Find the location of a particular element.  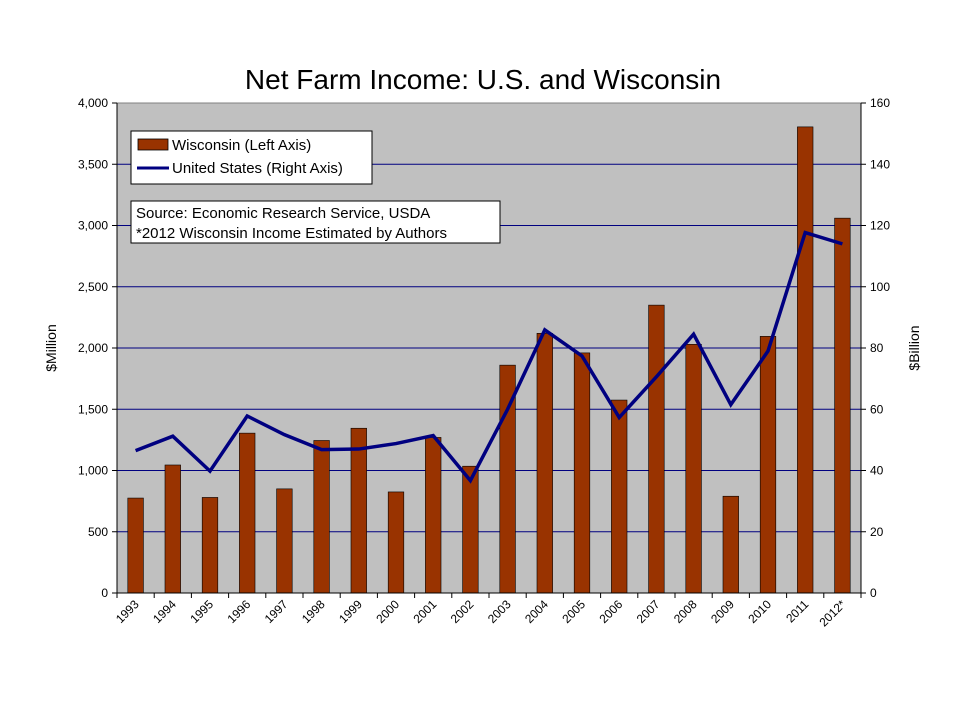

source-note-box is located at coordinates (315, 222).